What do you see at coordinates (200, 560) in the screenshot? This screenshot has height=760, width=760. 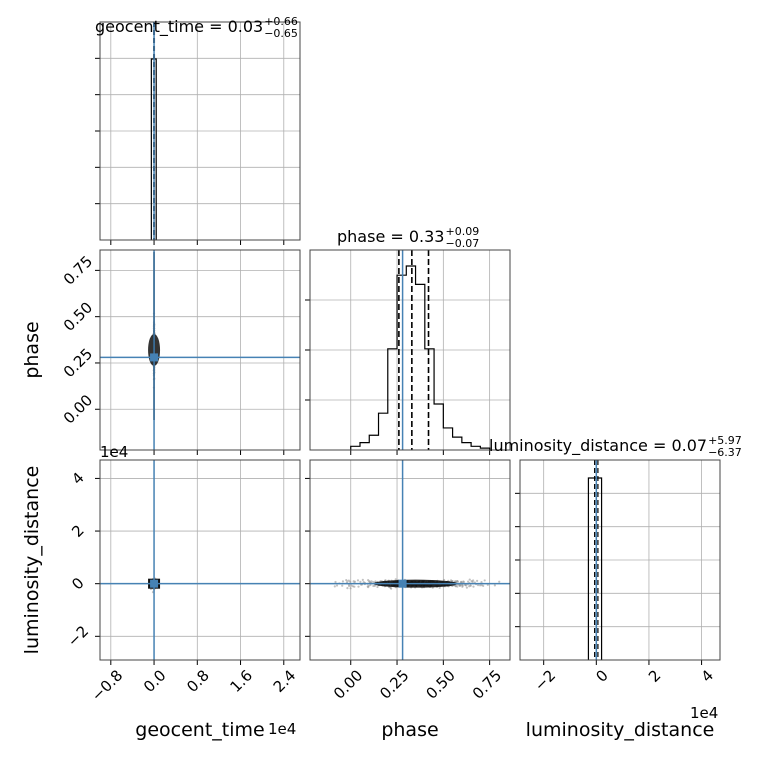 I see `panel-luminosity-distance-vs-geocent-time` at bounding box center [200, 560].